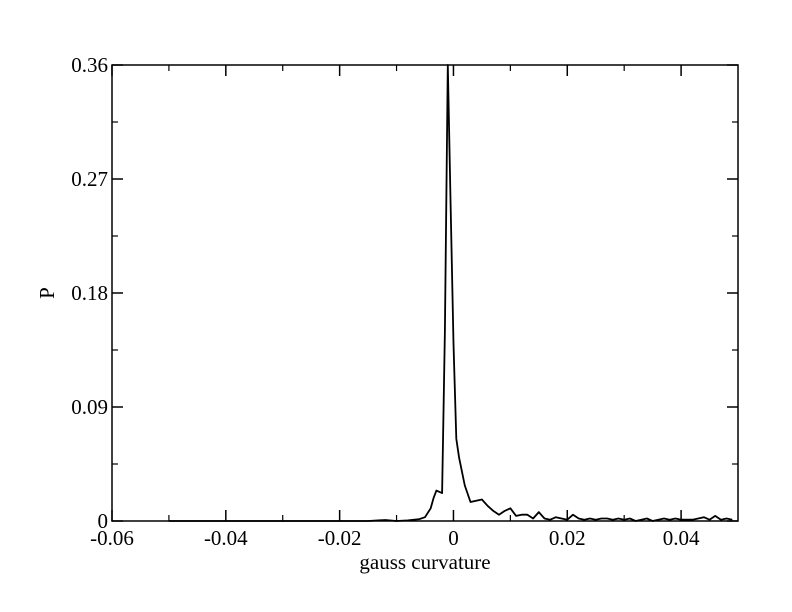 The height and width of the screenshot is (612, 792). I want to click on x-tick-label: 0, so click(453, 538).